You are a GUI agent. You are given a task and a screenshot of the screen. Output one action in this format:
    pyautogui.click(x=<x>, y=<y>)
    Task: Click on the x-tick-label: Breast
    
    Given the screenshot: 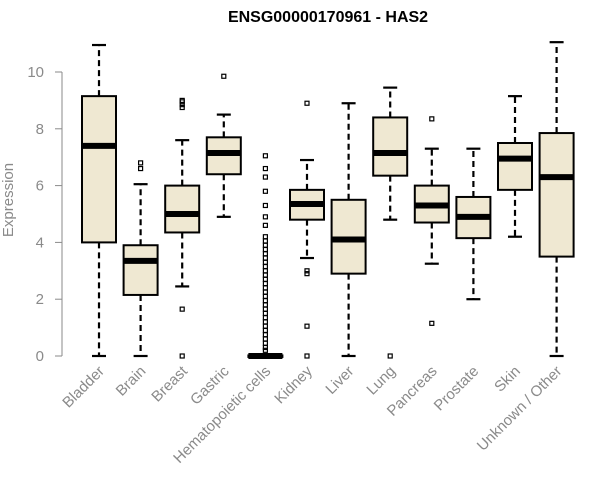 What is the action you would take?
    pyautogui.click(x=169, y=383)
    